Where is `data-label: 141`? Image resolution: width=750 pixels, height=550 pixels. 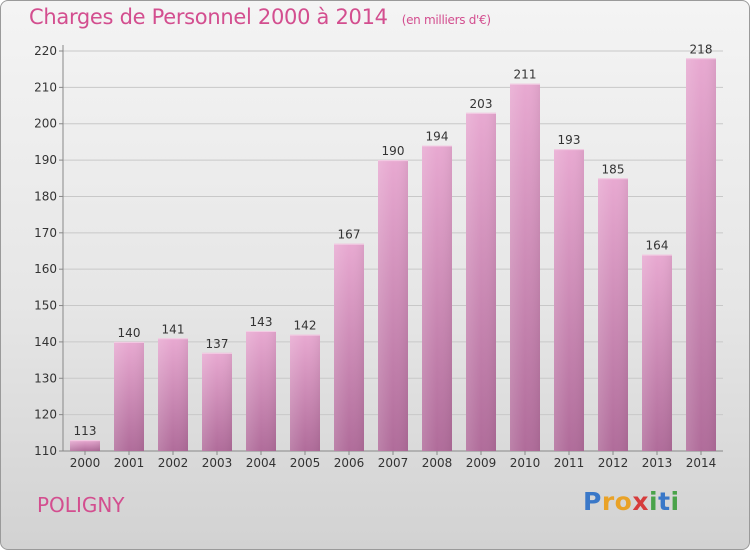
data-label: 141 is located at coordinates (173, 329).